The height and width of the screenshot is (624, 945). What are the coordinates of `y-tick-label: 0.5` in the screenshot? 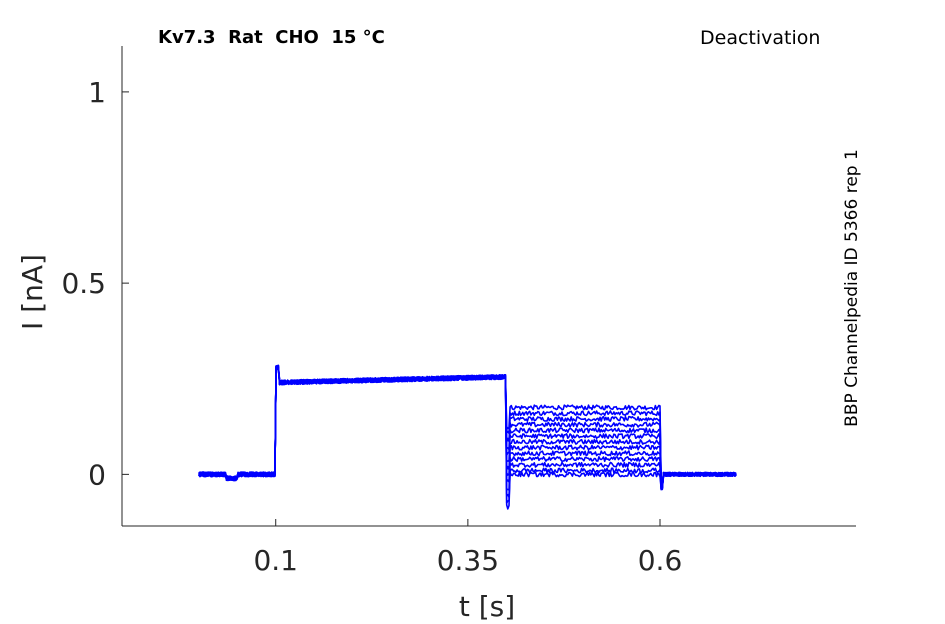 It's located at (83, 283).